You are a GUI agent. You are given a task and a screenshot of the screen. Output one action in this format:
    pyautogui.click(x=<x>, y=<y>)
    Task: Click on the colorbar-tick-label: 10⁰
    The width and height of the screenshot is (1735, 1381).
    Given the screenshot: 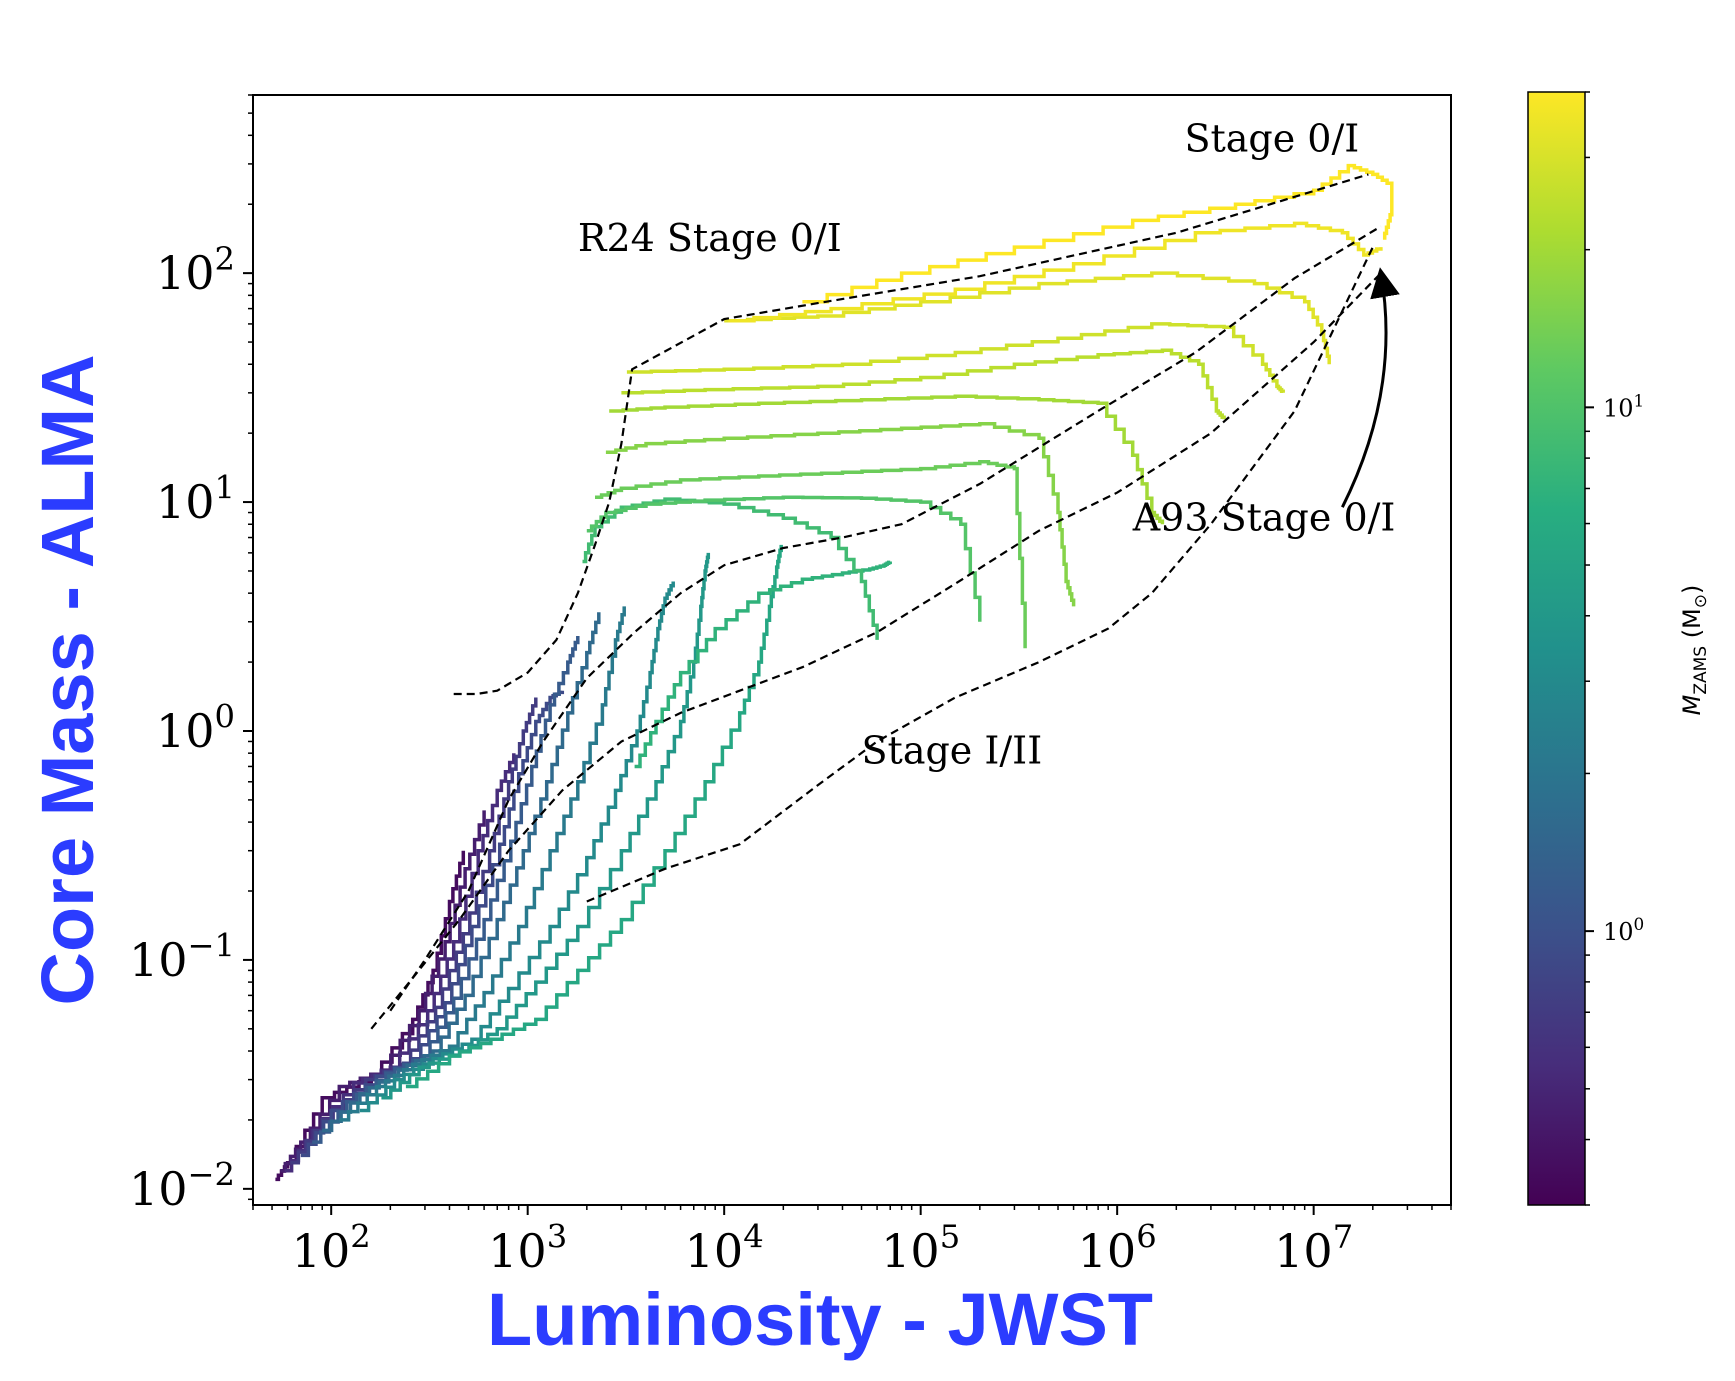 What is the action you would take?
    pyautogui.click(x=1623, y=930)
    